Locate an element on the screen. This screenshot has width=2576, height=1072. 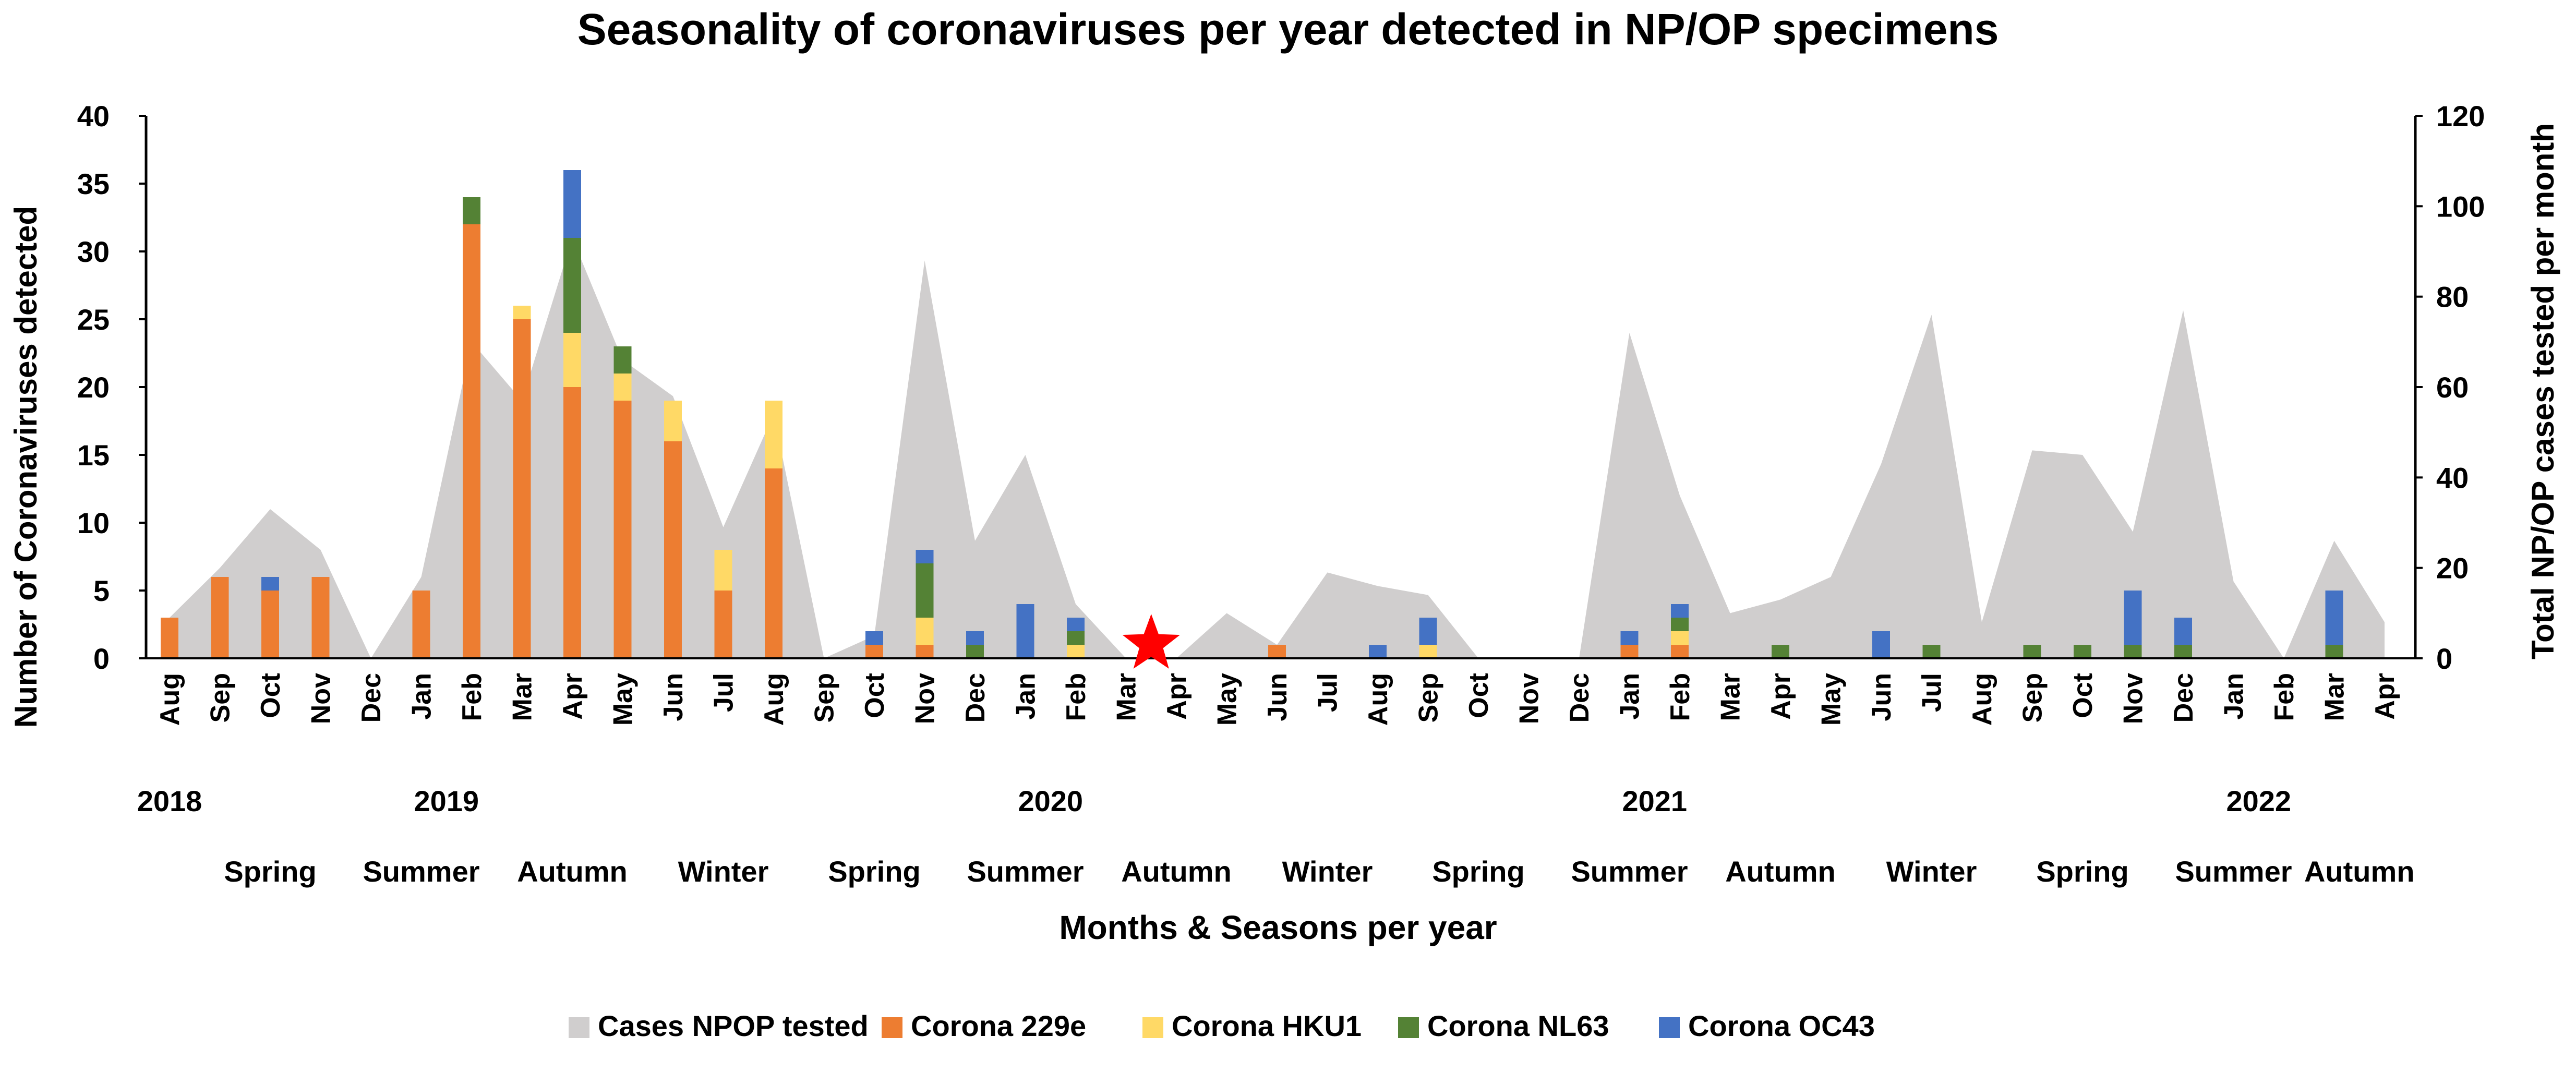
y-tick-label: 35 is located at coordinates (93, 183).